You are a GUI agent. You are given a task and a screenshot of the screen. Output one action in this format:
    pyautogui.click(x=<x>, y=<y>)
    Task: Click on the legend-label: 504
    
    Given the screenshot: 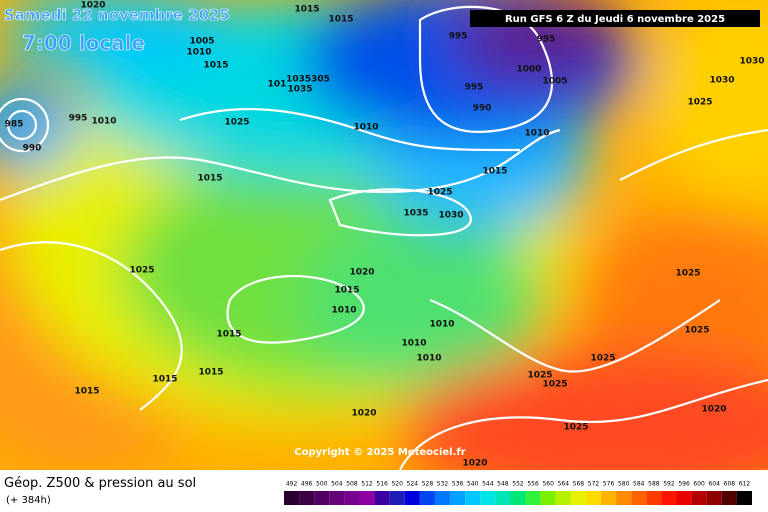 What is the action you would take?
    pyautogui.click(x=337, y=484)
    